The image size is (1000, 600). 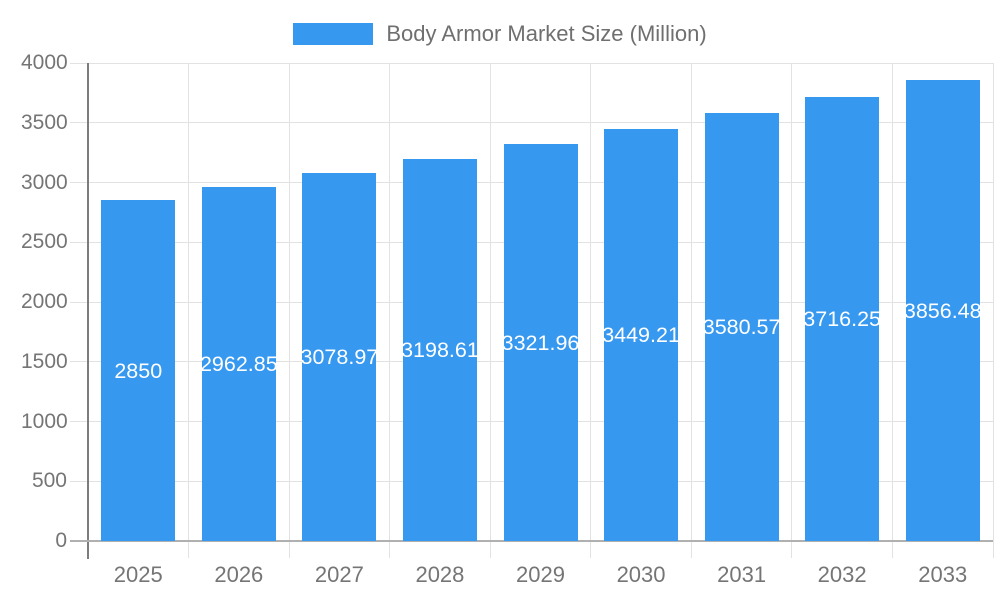 I want to click on bar-value-label: 3856.48, so click(x=942, y=310).